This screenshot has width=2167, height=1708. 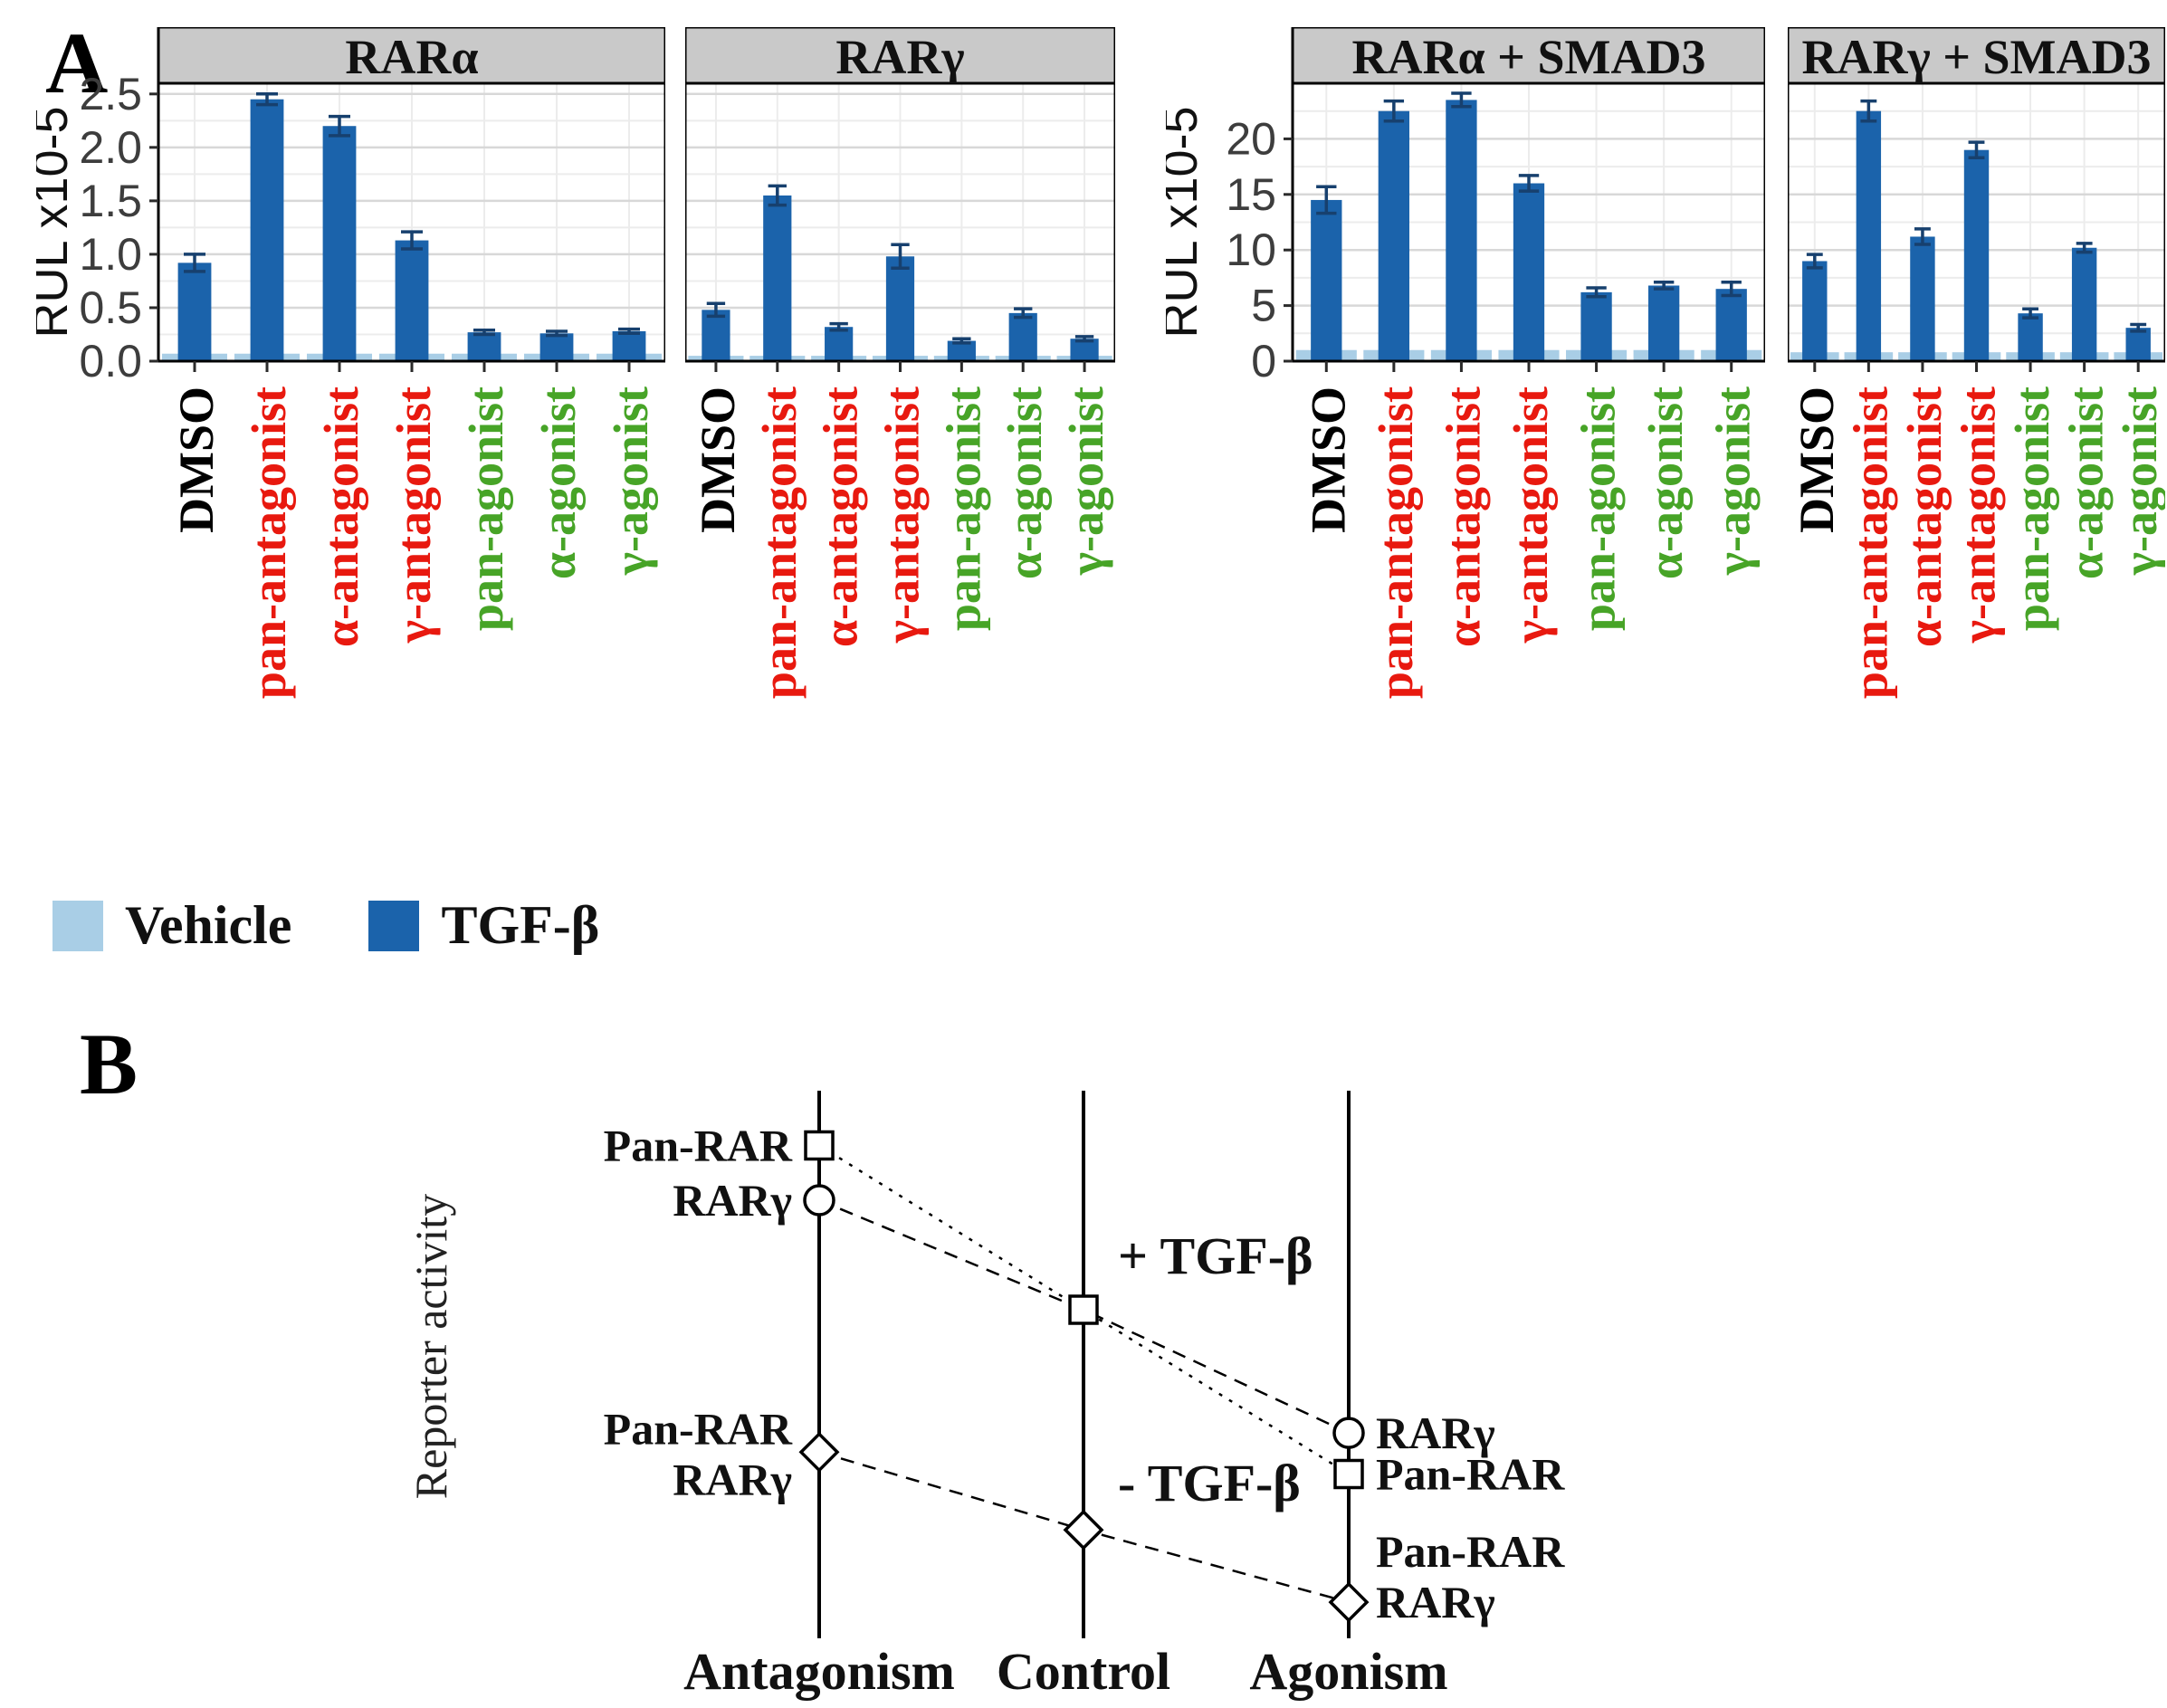 I want to click on y-axis-label: Reporter activity, so click(x=431, y=1347).